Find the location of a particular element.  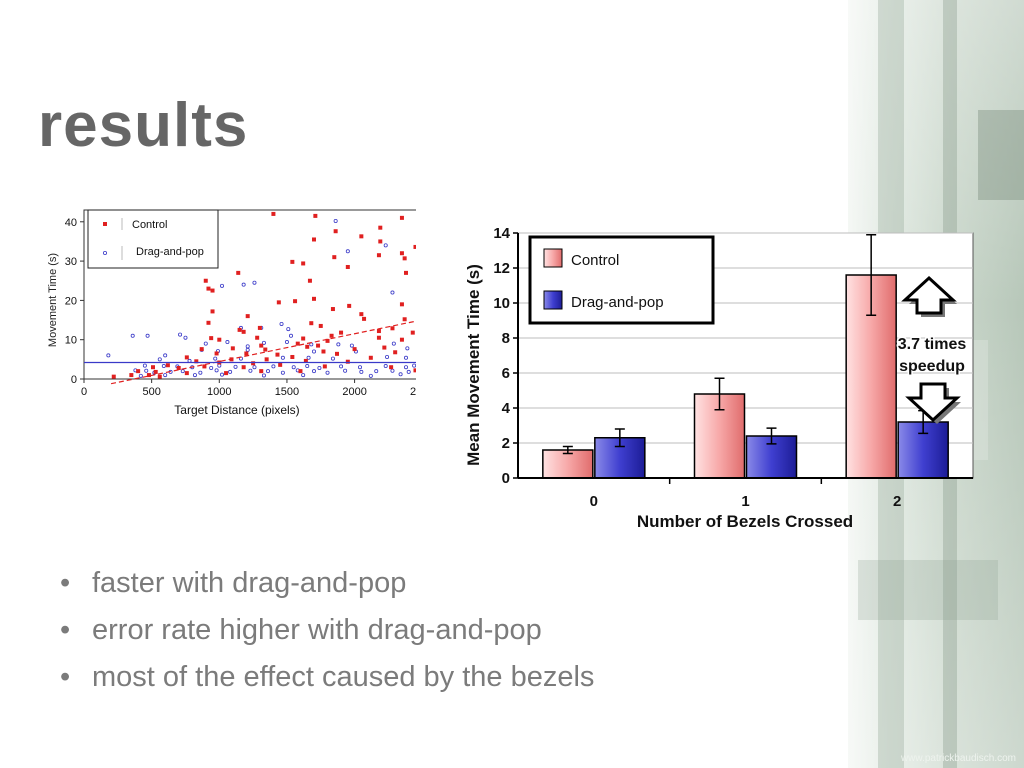

bullet-item: • most of the effect caused by the bezels is located at coordinates (327, 677).